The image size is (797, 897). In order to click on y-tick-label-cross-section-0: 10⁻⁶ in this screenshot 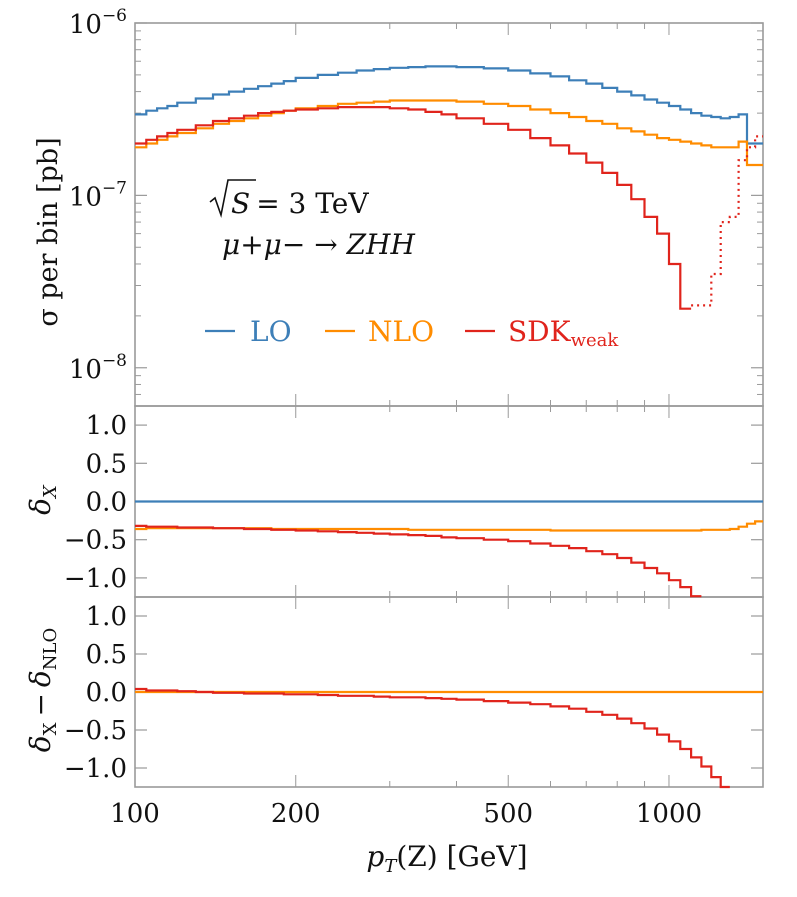, I will do `click(98, 23)`.